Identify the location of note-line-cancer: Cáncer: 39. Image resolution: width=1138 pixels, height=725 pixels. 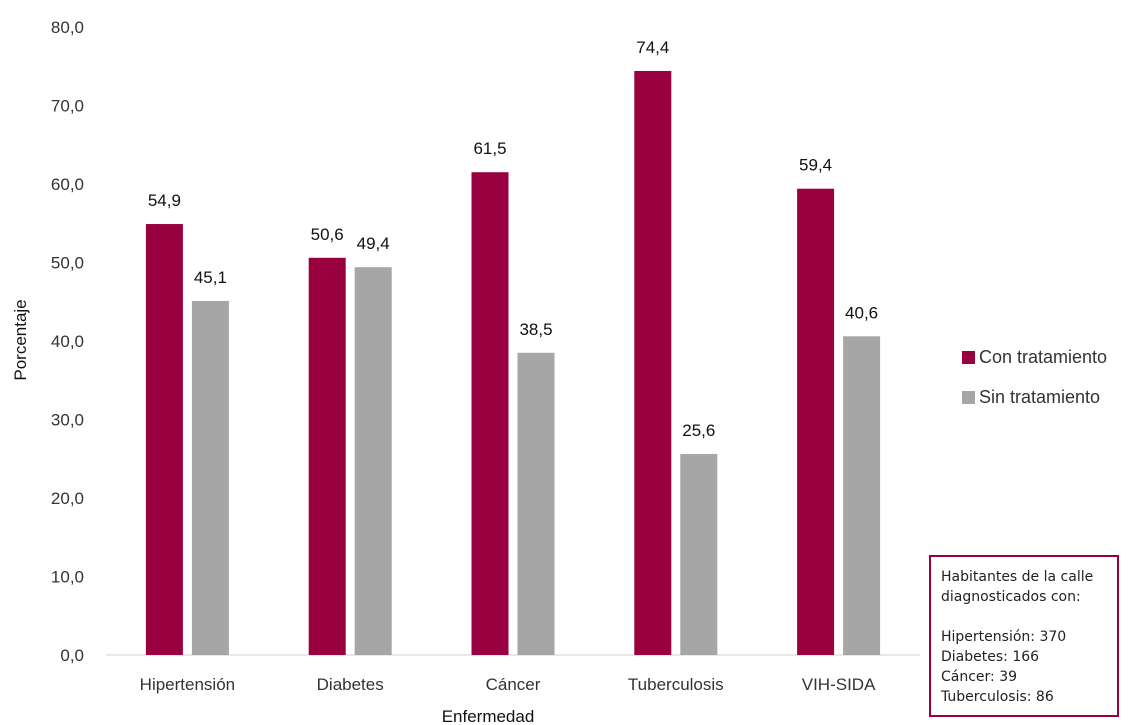
(979, 677).